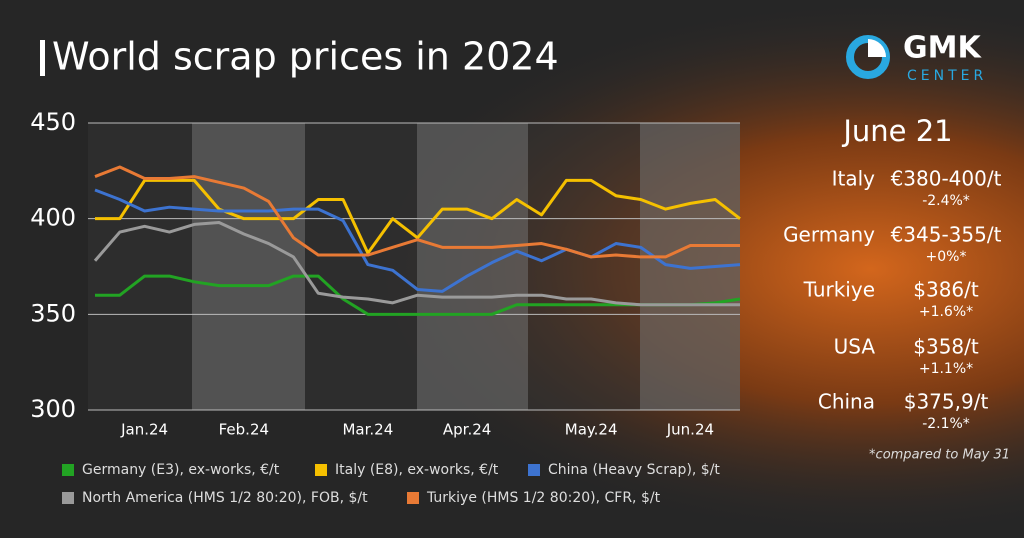 The image size is (1024, 538). Describe the element at coordinates (946, 179) in the screenshot. I see `panel-price: €380-400/t` at that location.